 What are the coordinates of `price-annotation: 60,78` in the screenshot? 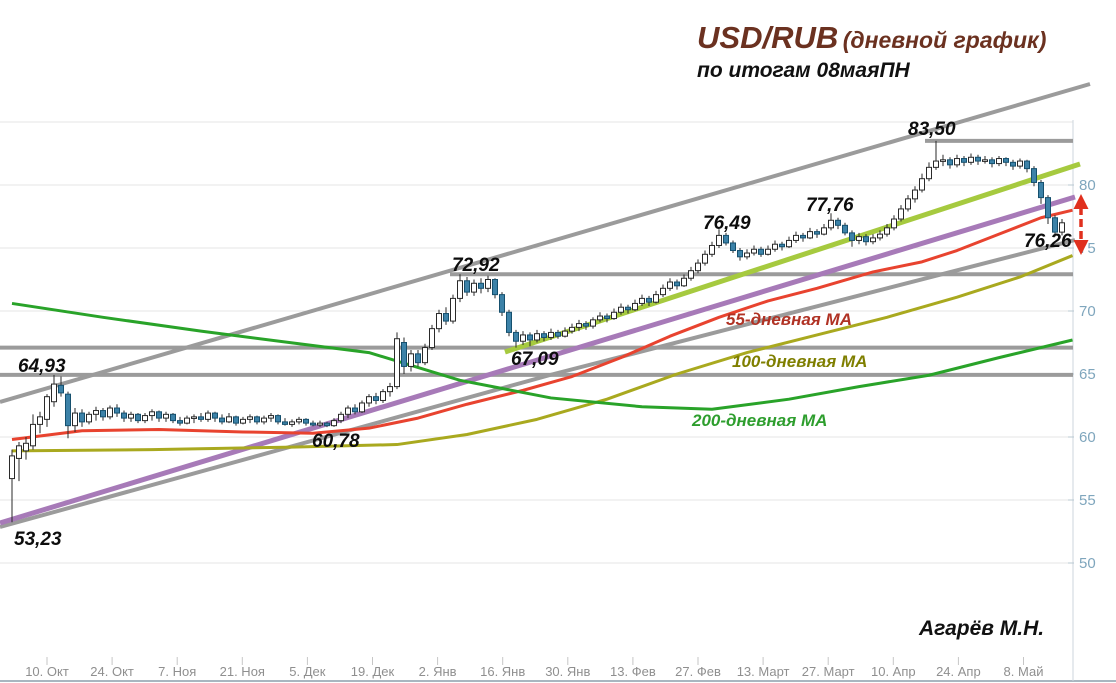 It's located at (336, 441).